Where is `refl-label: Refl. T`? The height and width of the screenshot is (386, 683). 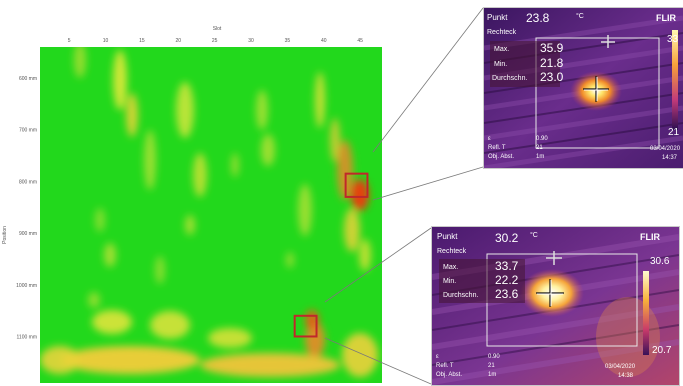
refl-label: Refl. T is located at coordinates (497, 148).